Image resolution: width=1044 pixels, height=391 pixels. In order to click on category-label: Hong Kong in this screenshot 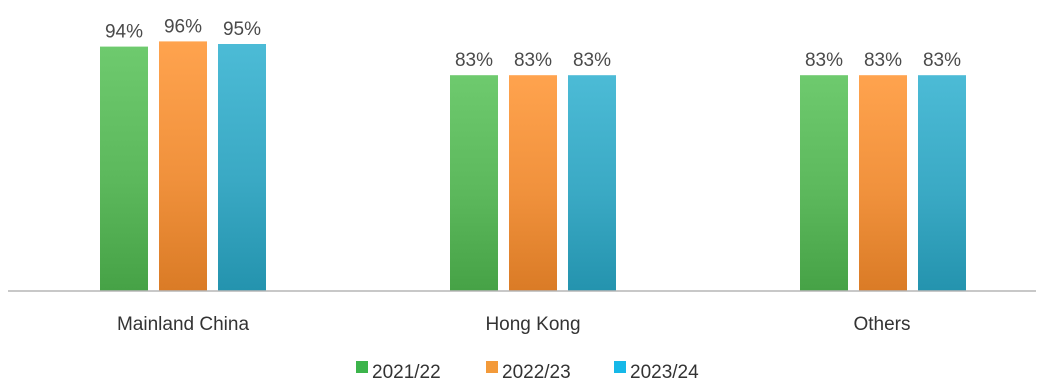, I will do `click(532, 324)`.